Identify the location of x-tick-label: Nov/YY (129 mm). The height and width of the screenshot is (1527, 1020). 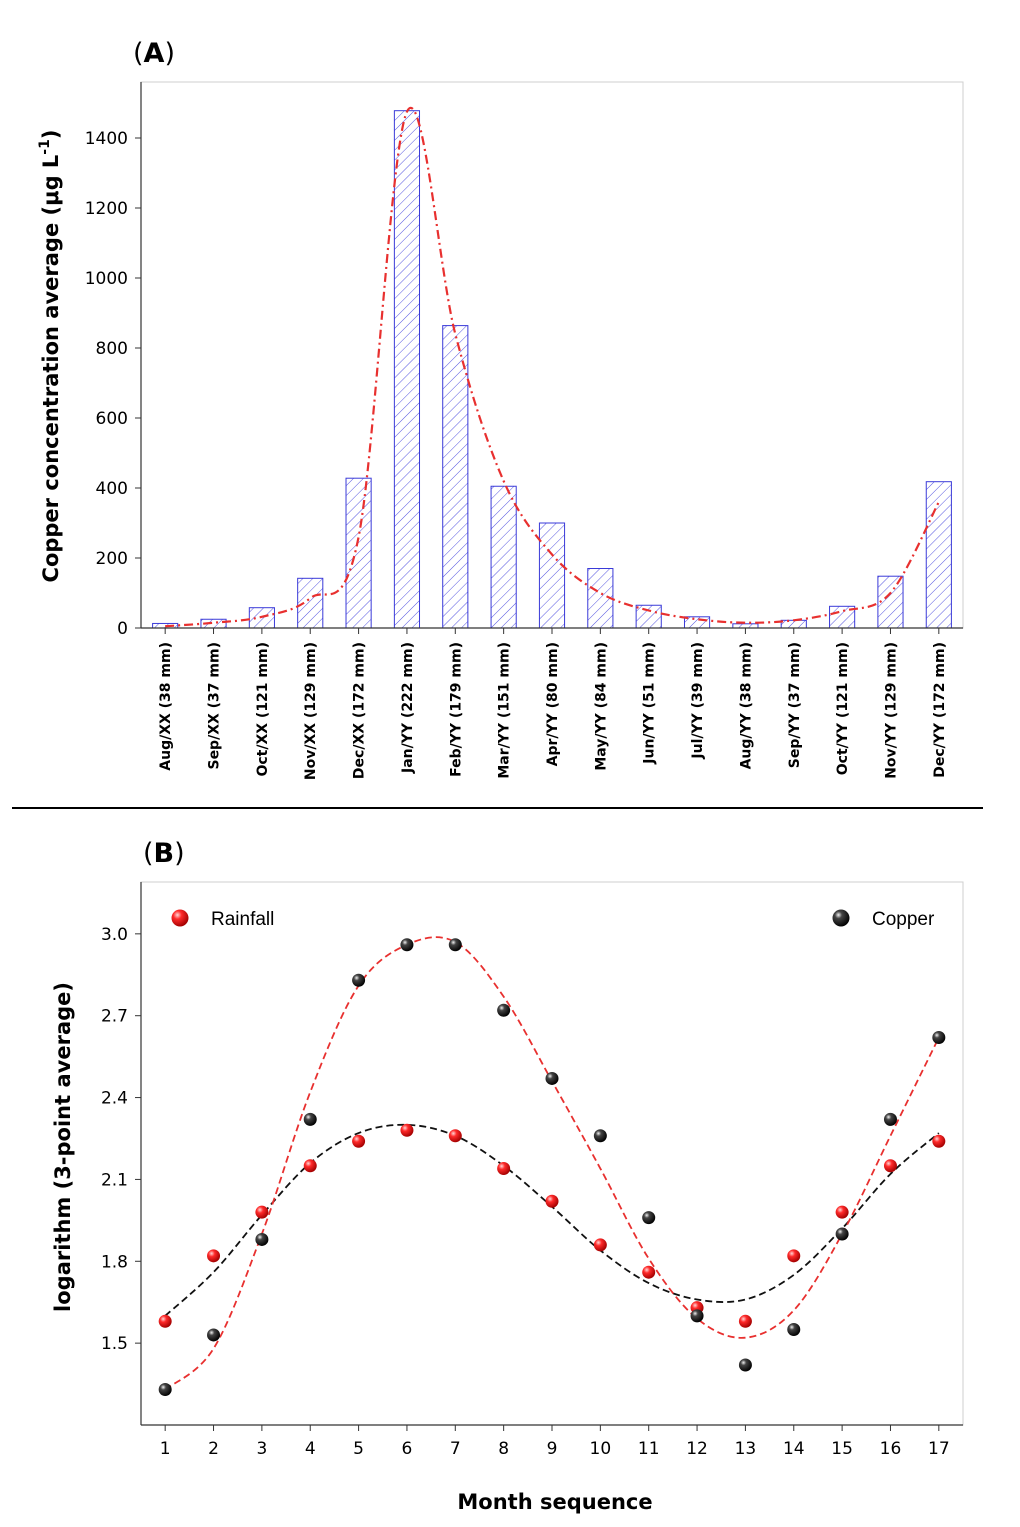
(891, 710).